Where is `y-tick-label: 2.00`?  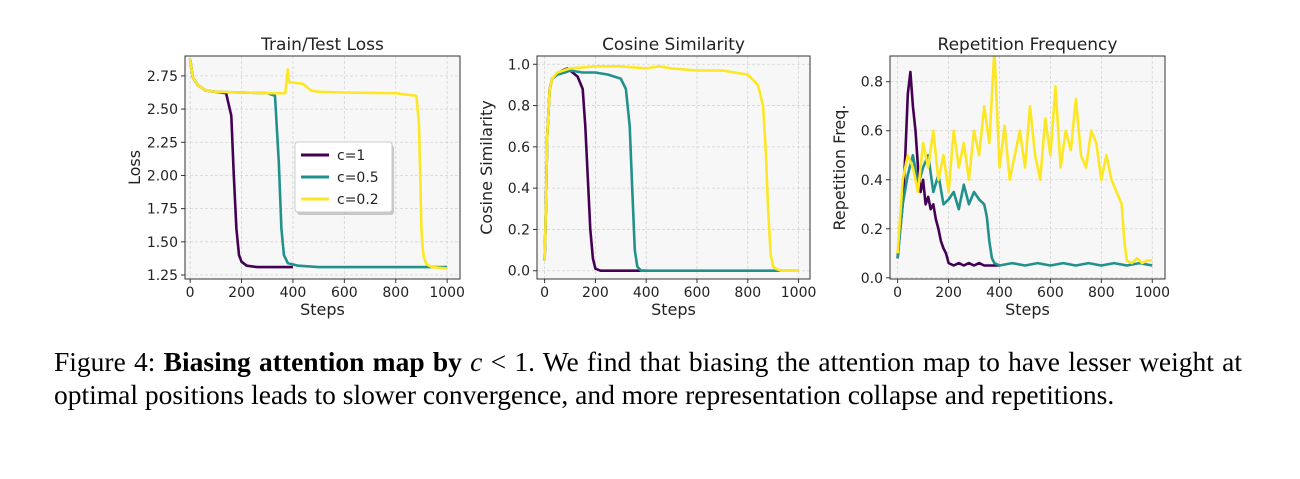
y-tick-label: 2.00 is located at coordinates (162, 176).